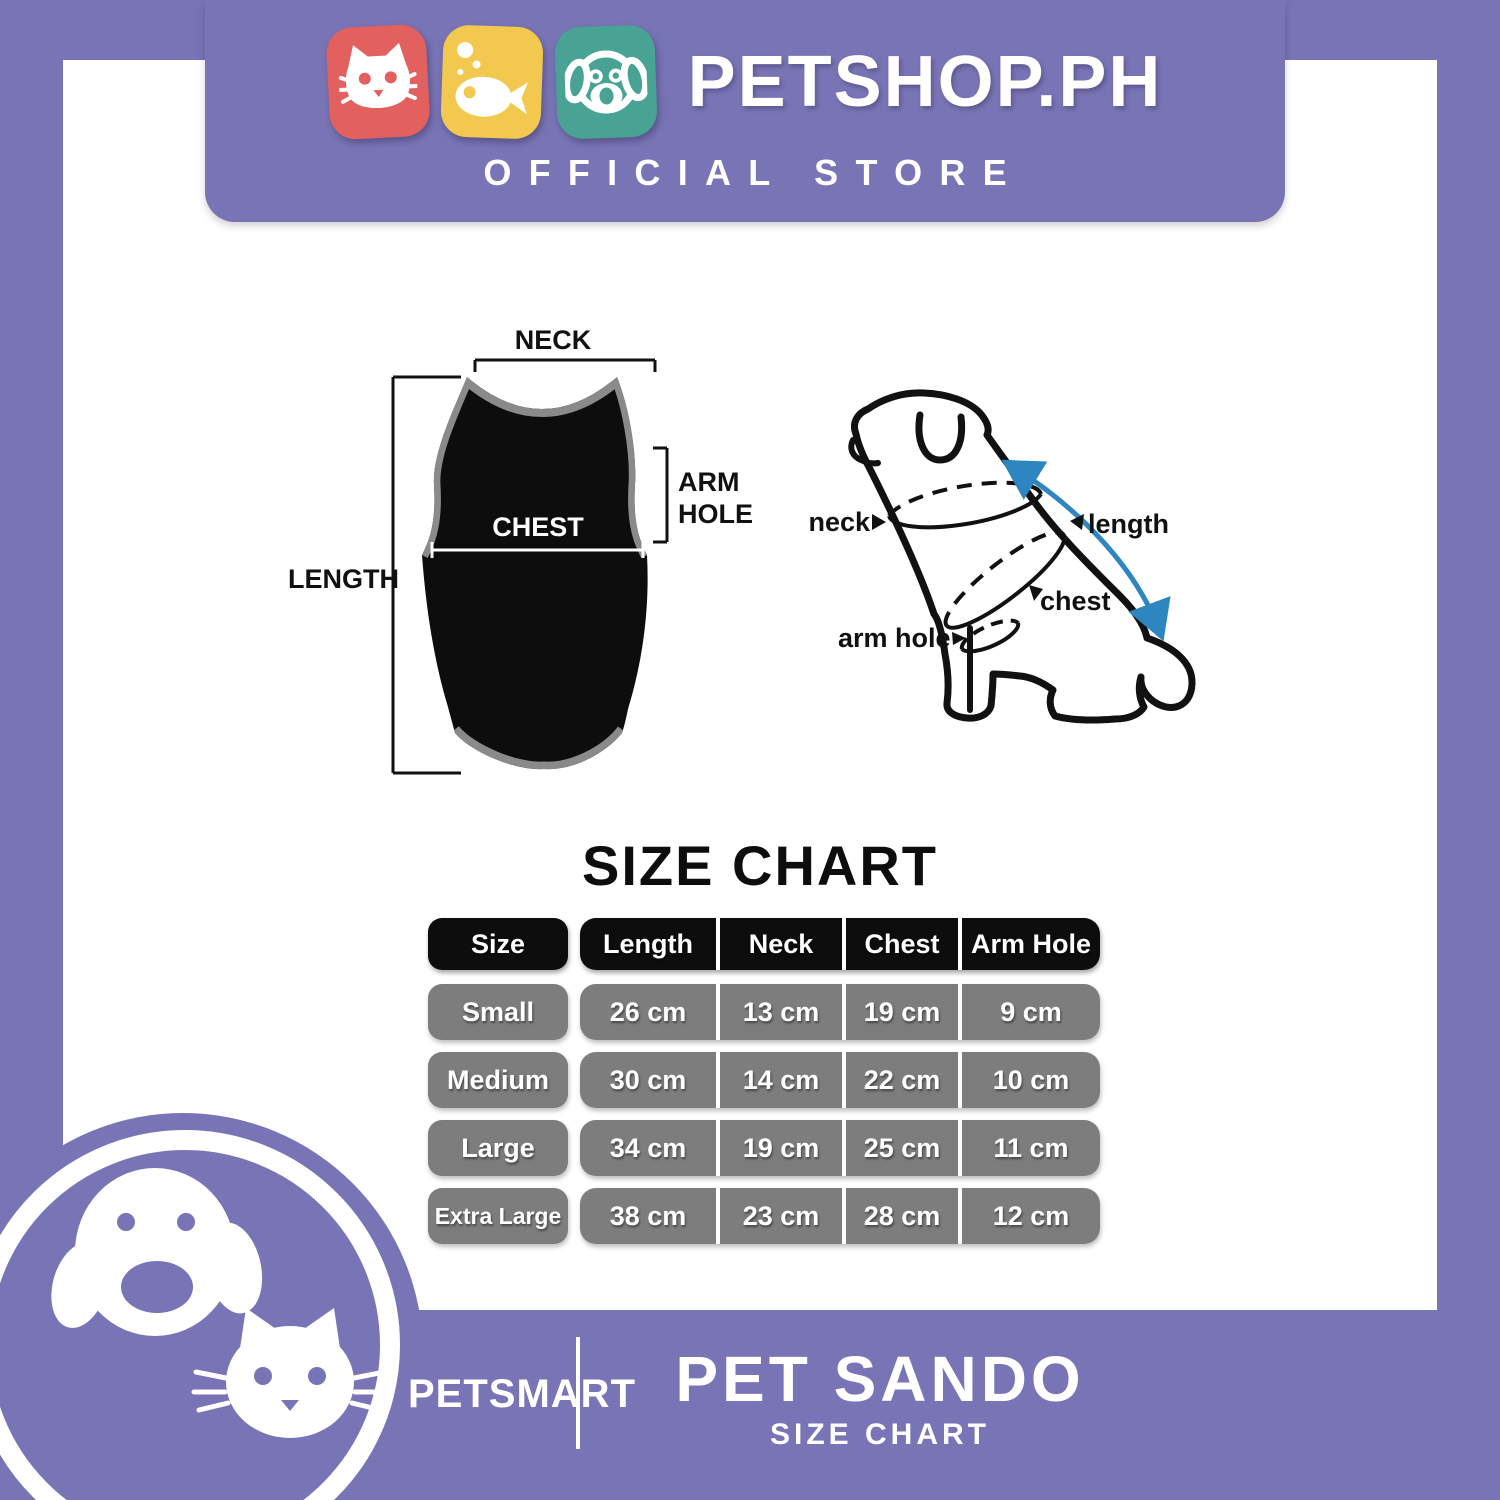  What do you see at coordinates (902, 1148) in the screenshot?
I see `cell-chest: 25 cm` at bounding box center [902, 1148].